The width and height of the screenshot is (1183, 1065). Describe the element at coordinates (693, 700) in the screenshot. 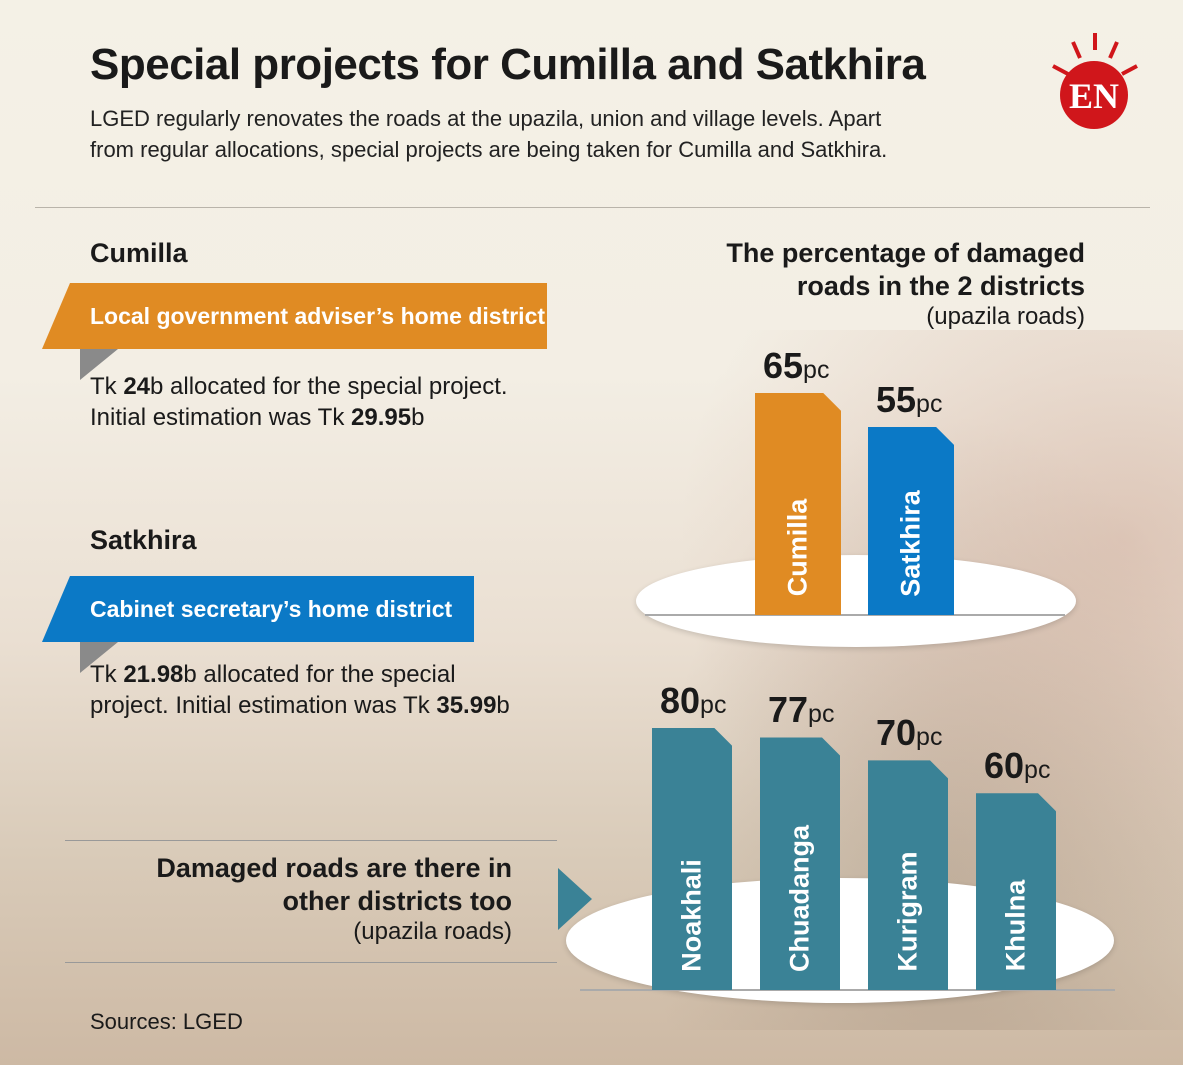

I see `data-label: 80pc` at that location.